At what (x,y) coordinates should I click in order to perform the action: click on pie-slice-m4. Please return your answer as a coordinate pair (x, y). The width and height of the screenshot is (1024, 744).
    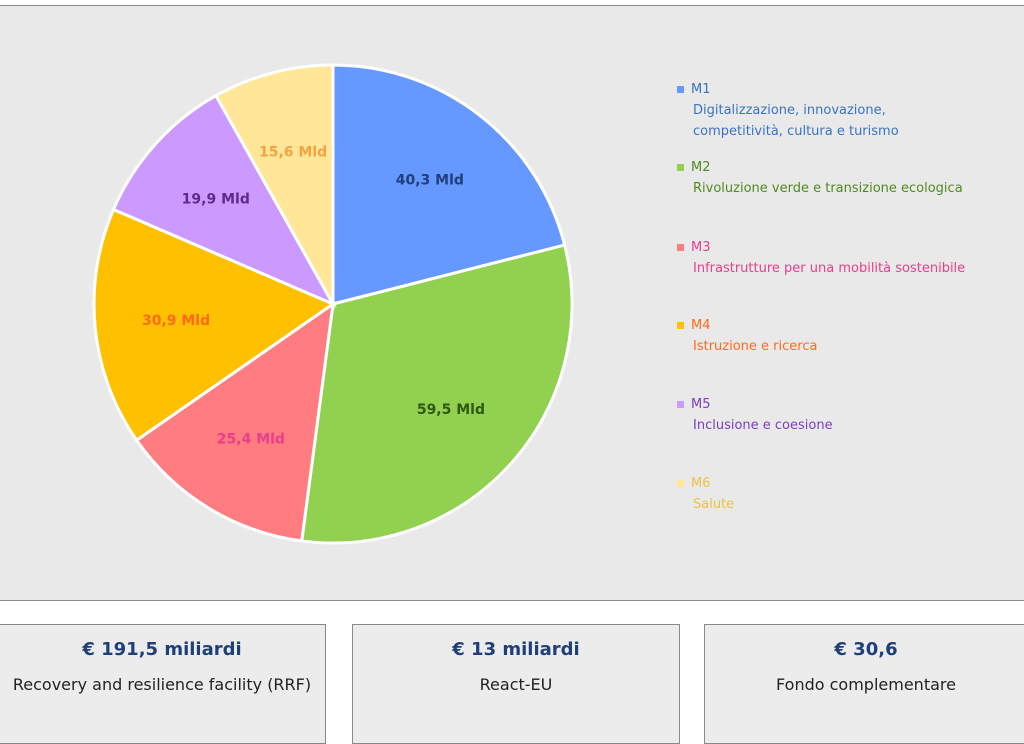
    Looking at the image, I should click on (214, 325).